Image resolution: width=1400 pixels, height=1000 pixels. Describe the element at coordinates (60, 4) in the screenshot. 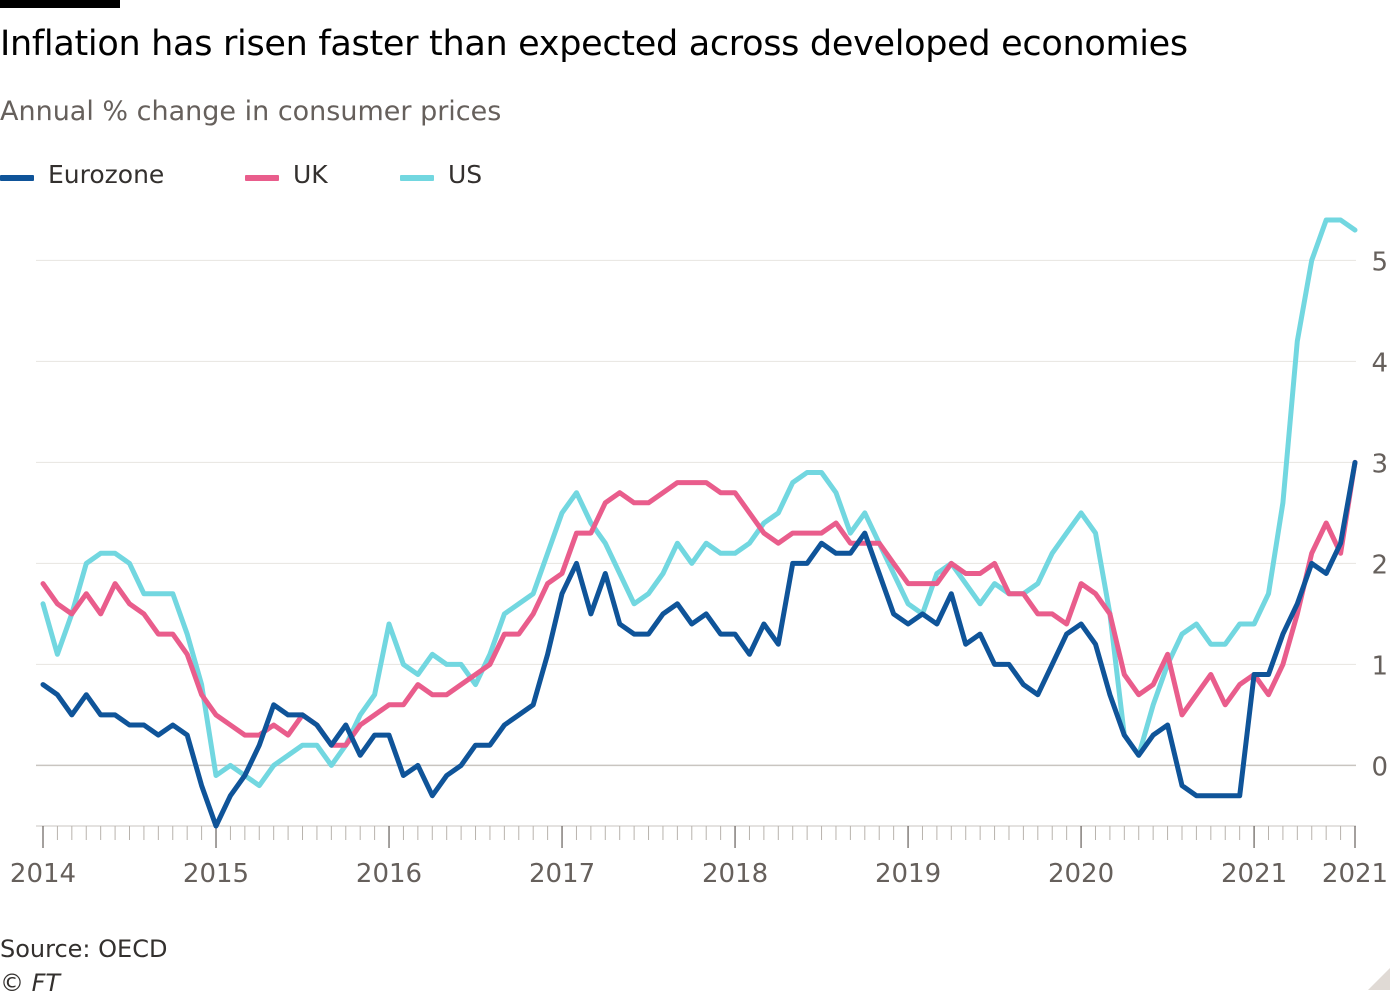

I see `ft-top-bar` at that location.